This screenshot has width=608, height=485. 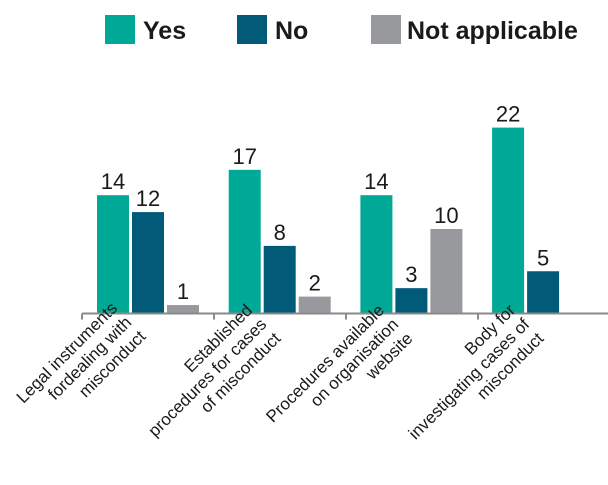 What do you see at coordinates (315, 283) in the screenshot?
I see `value-label-not-applicable-2: 2` at bounding box center [315, 283].